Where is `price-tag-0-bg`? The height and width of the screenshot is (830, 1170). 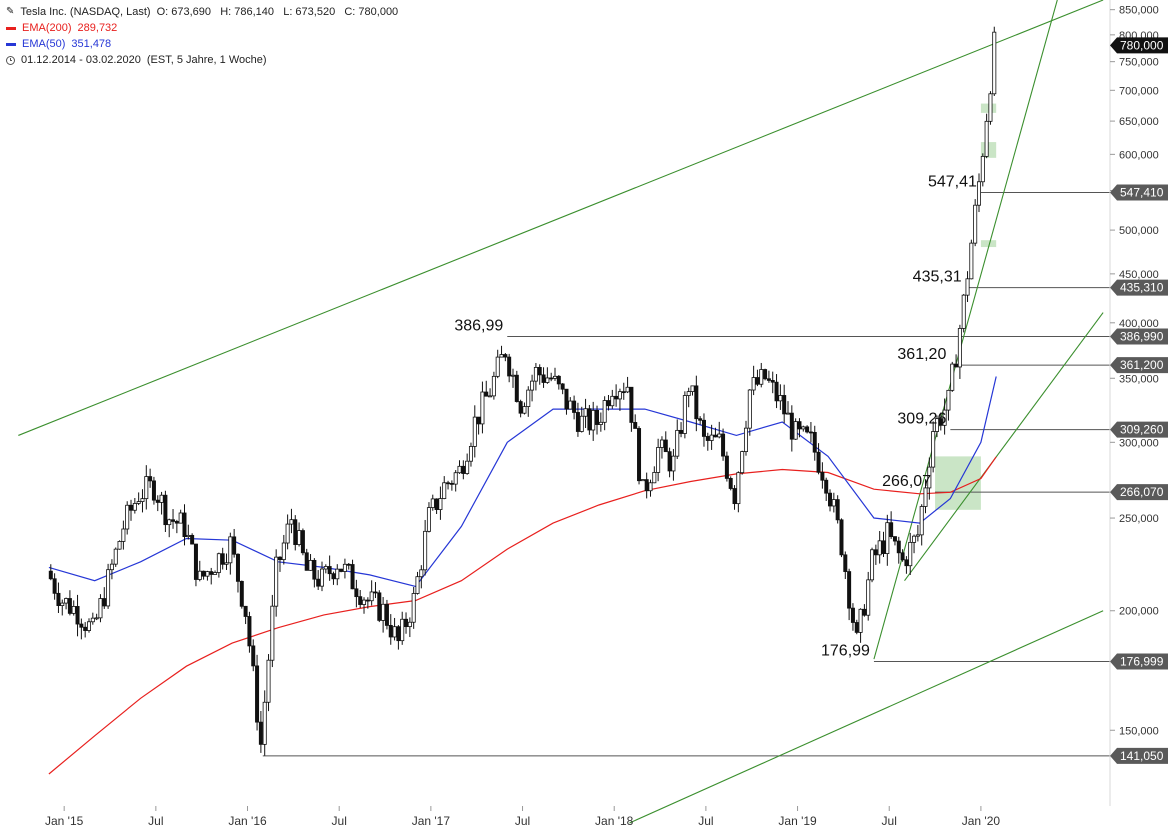
price-tag-0-bg is located at coordinates (1139, 192).